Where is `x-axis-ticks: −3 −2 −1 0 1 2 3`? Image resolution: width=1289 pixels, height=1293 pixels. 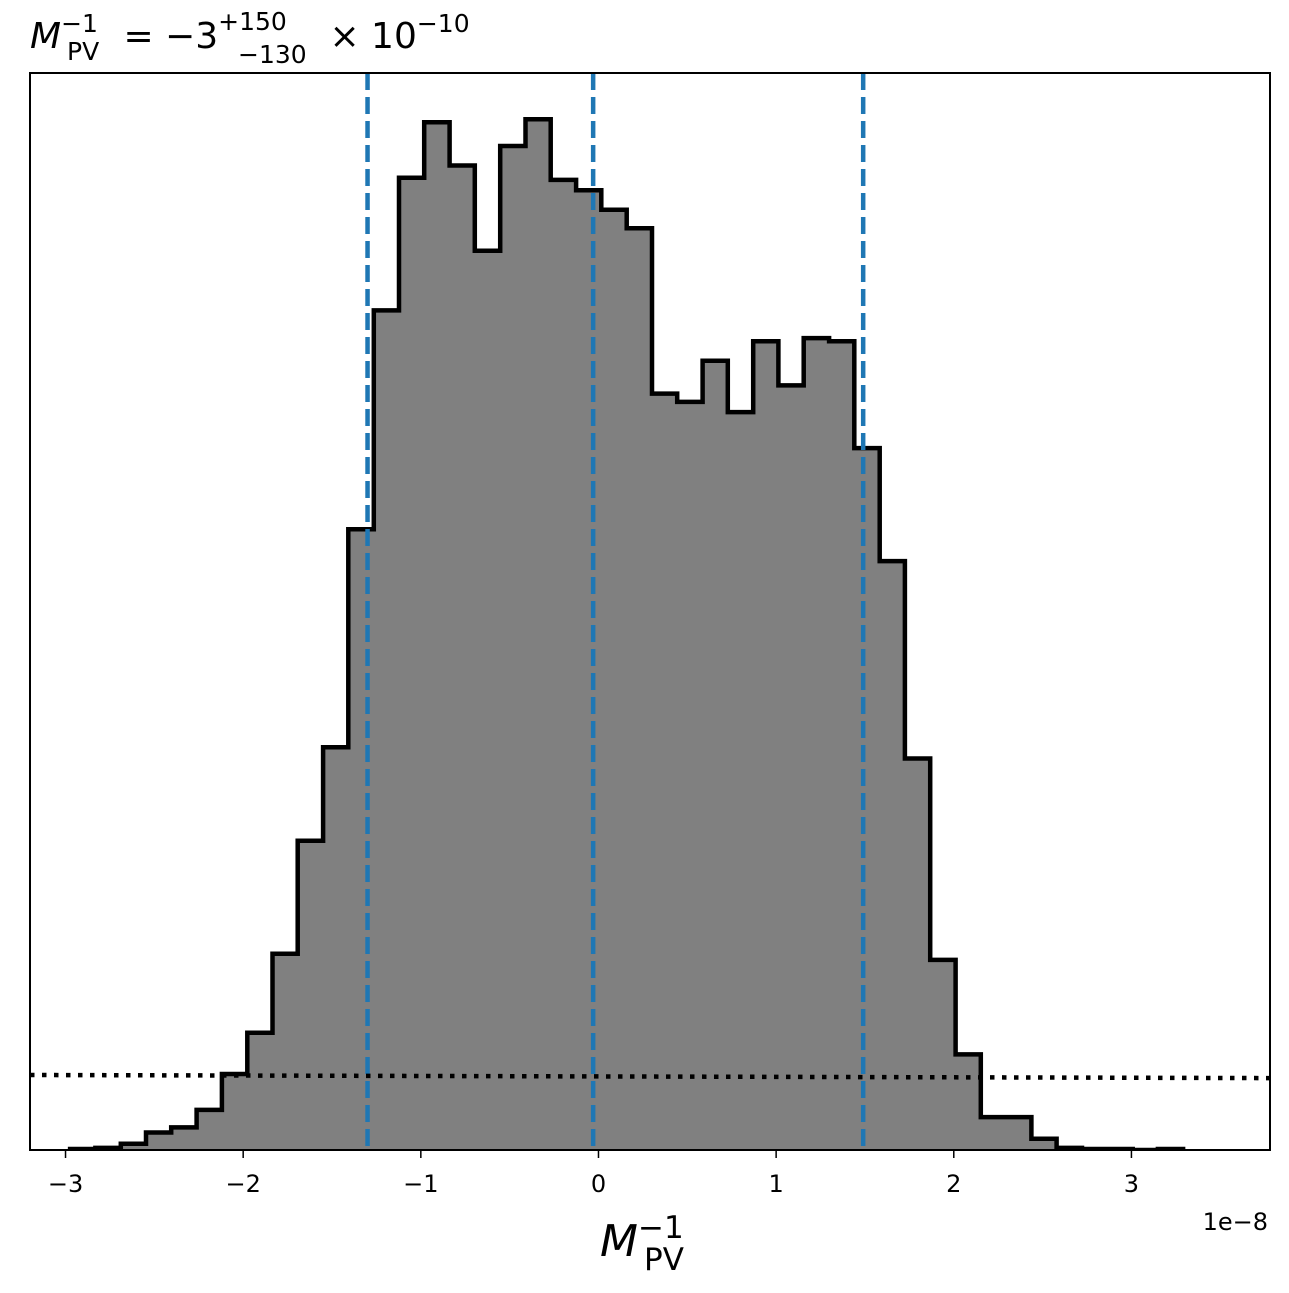 x-axis-ticks: −3 −2 −1 0 1 2 3 is located at coordinates (593, 1174).